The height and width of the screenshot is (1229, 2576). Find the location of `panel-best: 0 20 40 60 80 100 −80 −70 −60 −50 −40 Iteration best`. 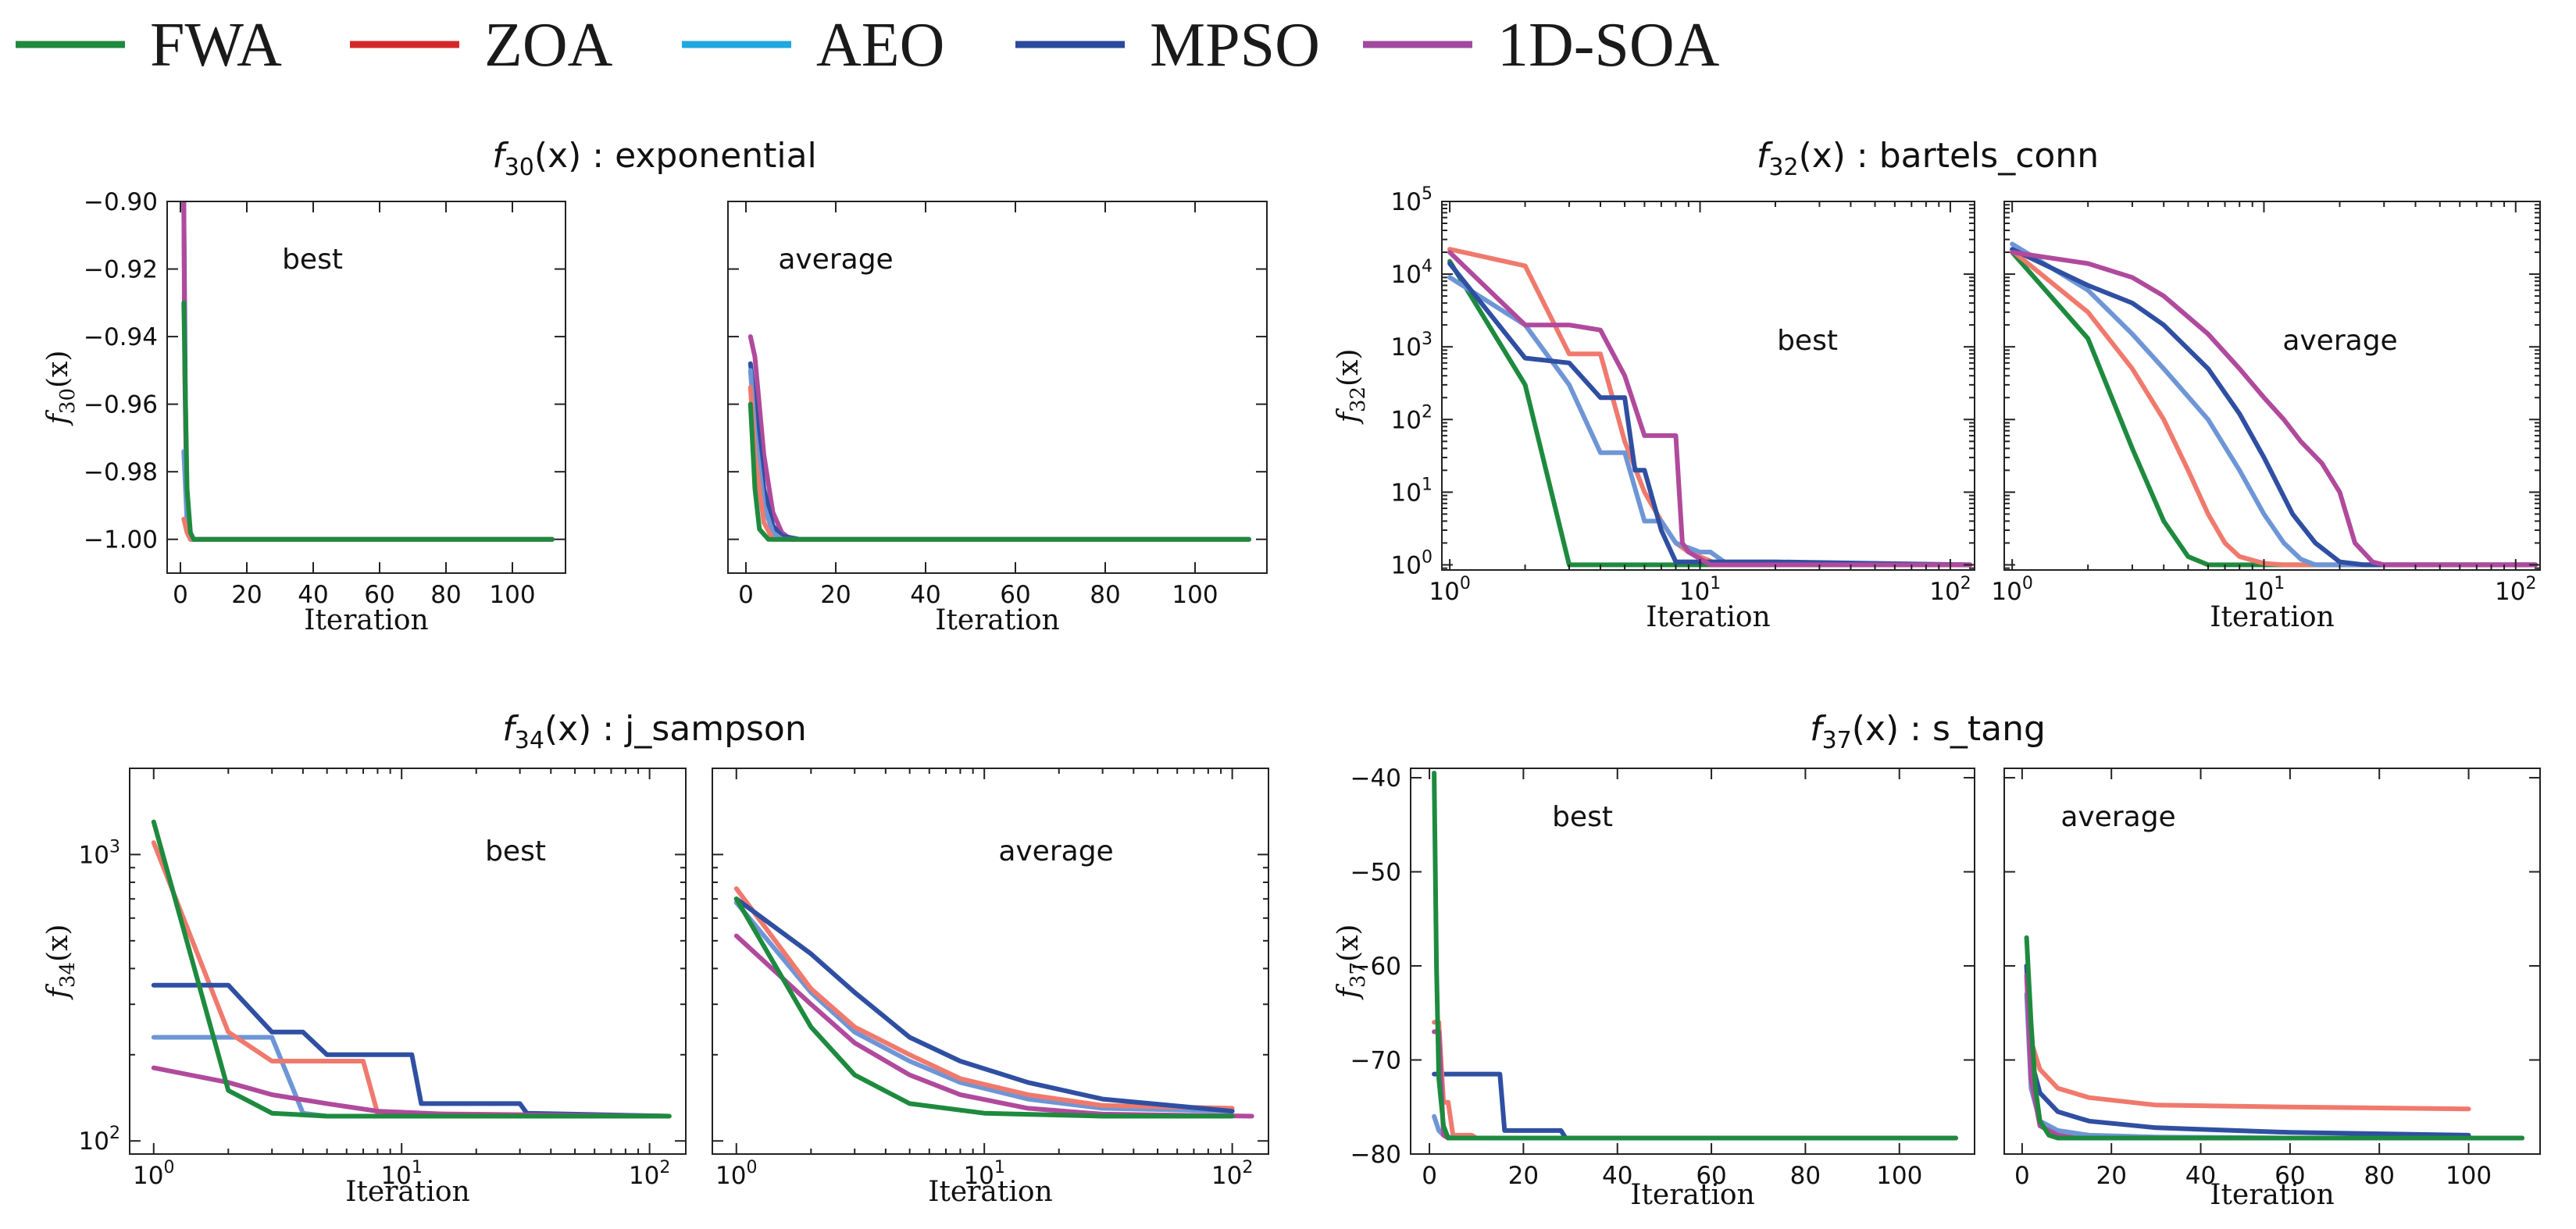

panel-best: 0 20 40 60 80 100 −80 −70 −60 −50 −40 Iteration best is located at coordinates (1662, 987).